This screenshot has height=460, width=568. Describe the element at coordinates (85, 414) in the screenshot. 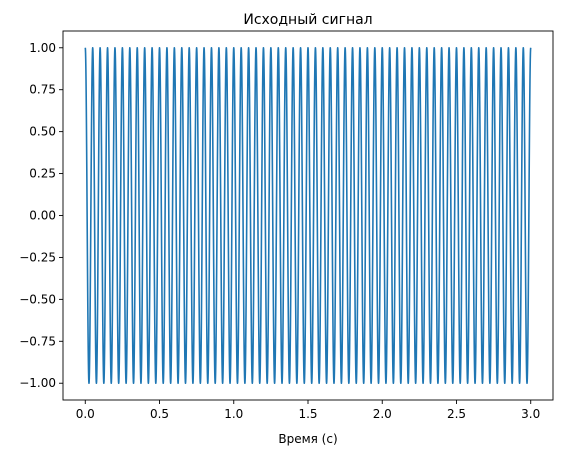

I see `x-tick-label: 0.0` at that location.